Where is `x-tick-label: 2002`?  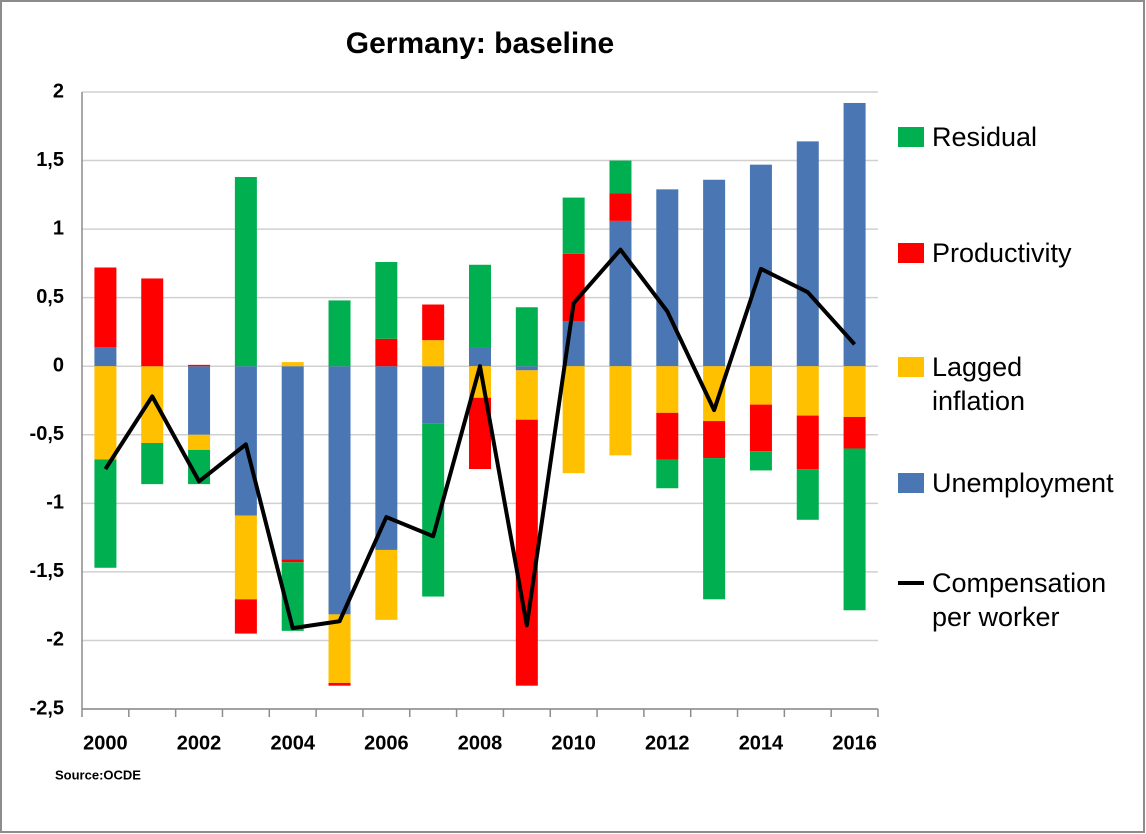 x-tick-label: 2002 is located at coordinates (199, 743).